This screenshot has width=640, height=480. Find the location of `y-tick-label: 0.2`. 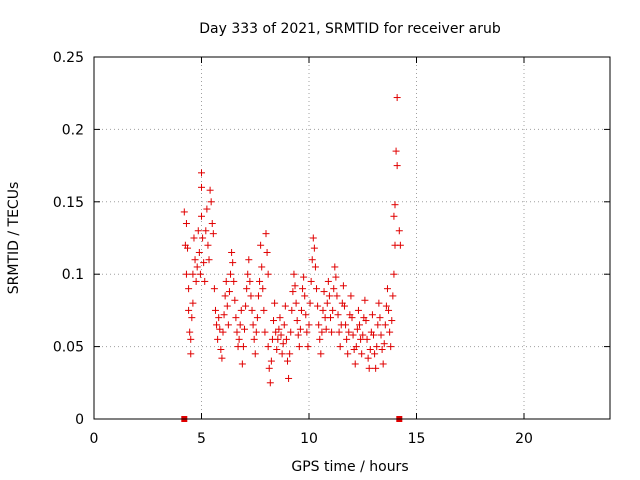

y-tick-label: 0.2 is located at coordinates (73, 130).